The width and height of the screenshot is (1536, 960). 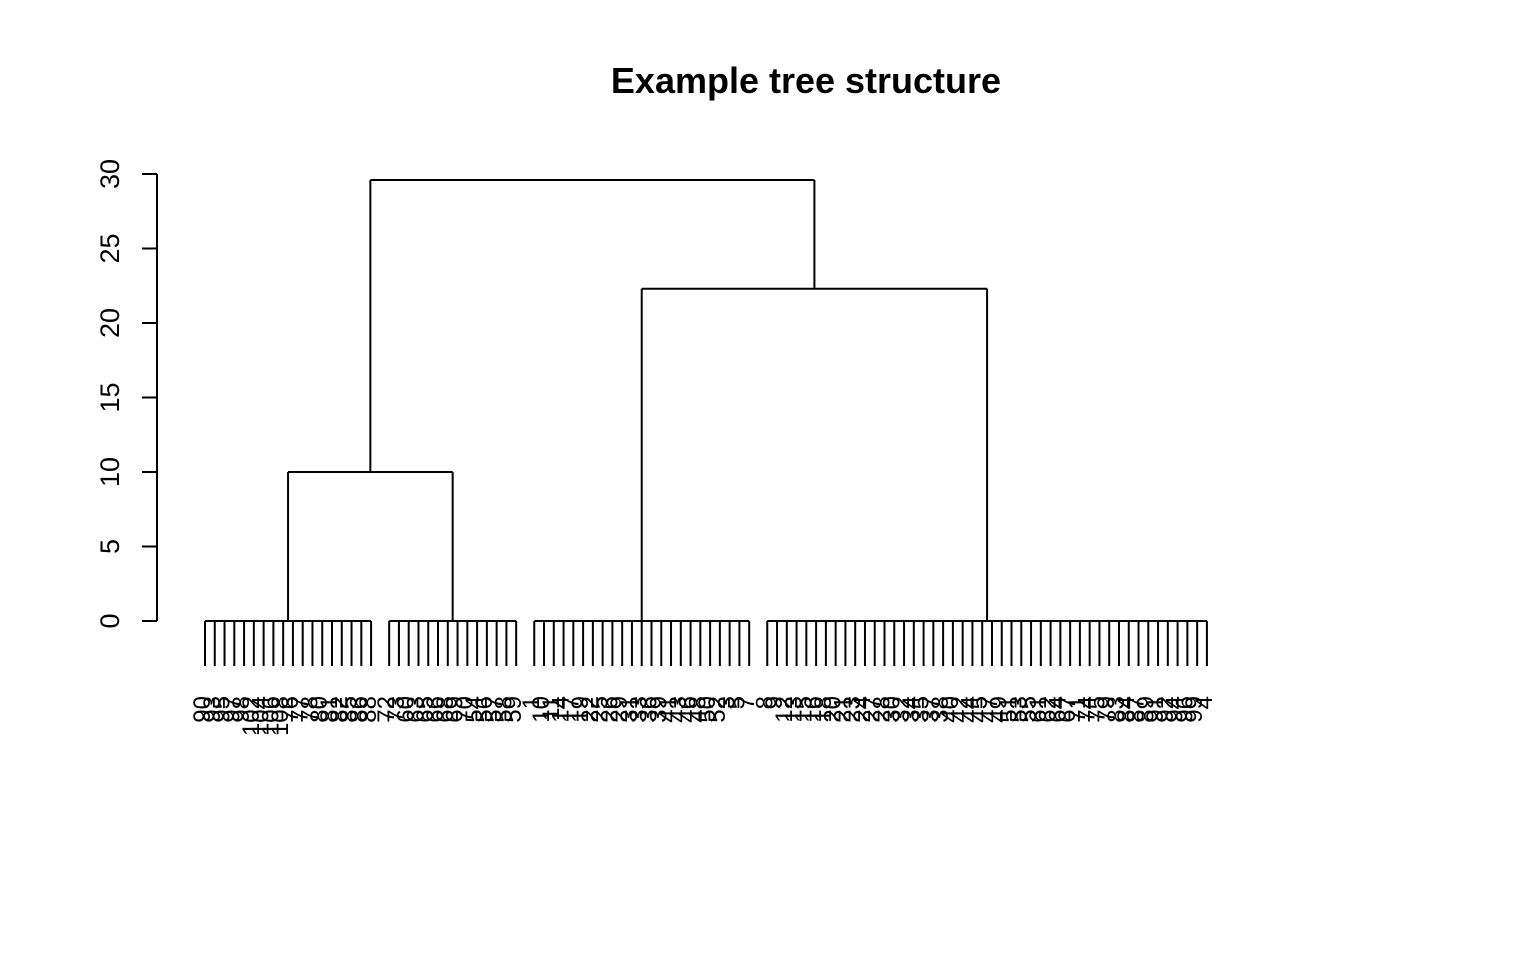 What do you see at coordinates (110, 472) in the screenshot?
I see `y-tick-label: 10` at bounding box center [110, 472].